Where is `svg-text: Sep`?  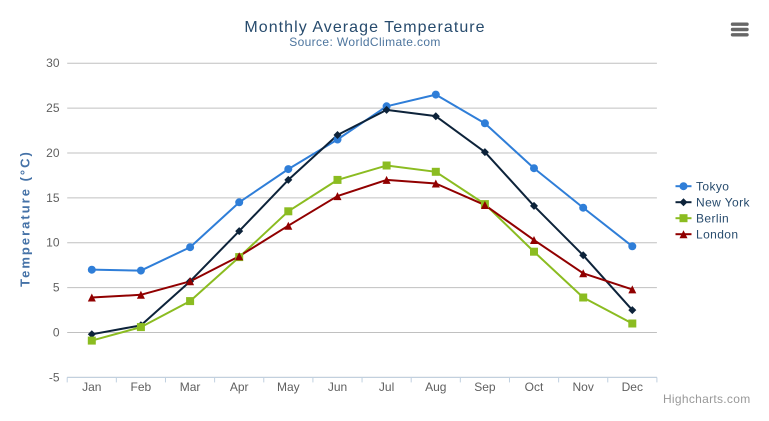
svg-text: Sep is located at coordinates (485, 387).